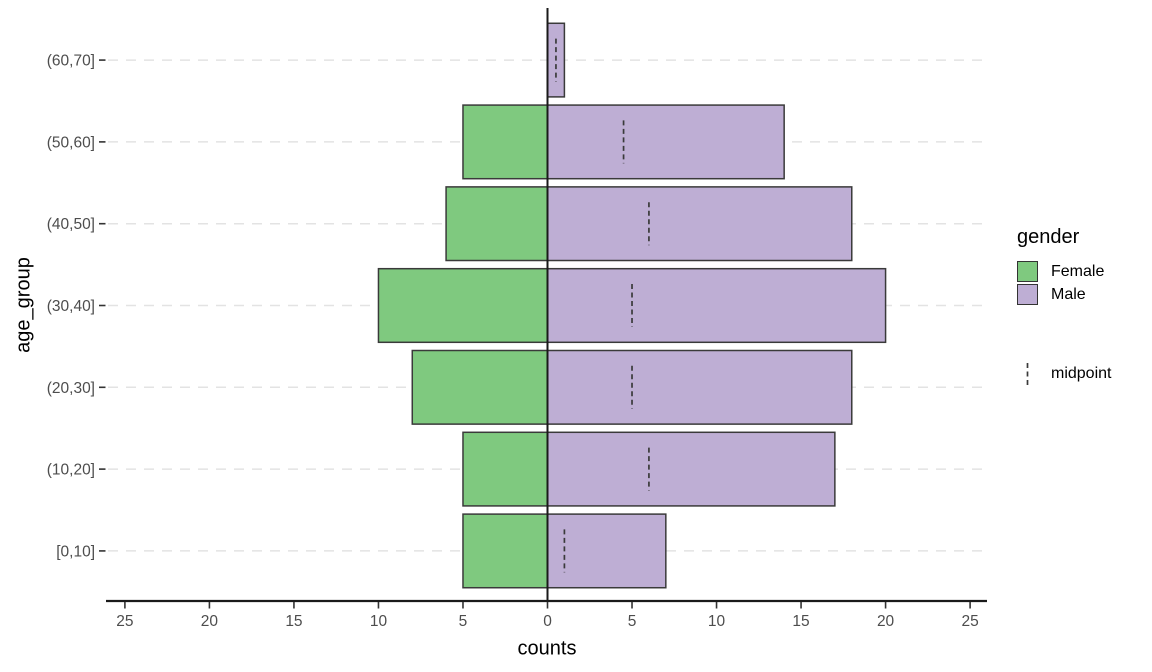 The width and height of the screenshot is (1152, 672). I want to click on legend-item-male: Male, so click(1060, 294).